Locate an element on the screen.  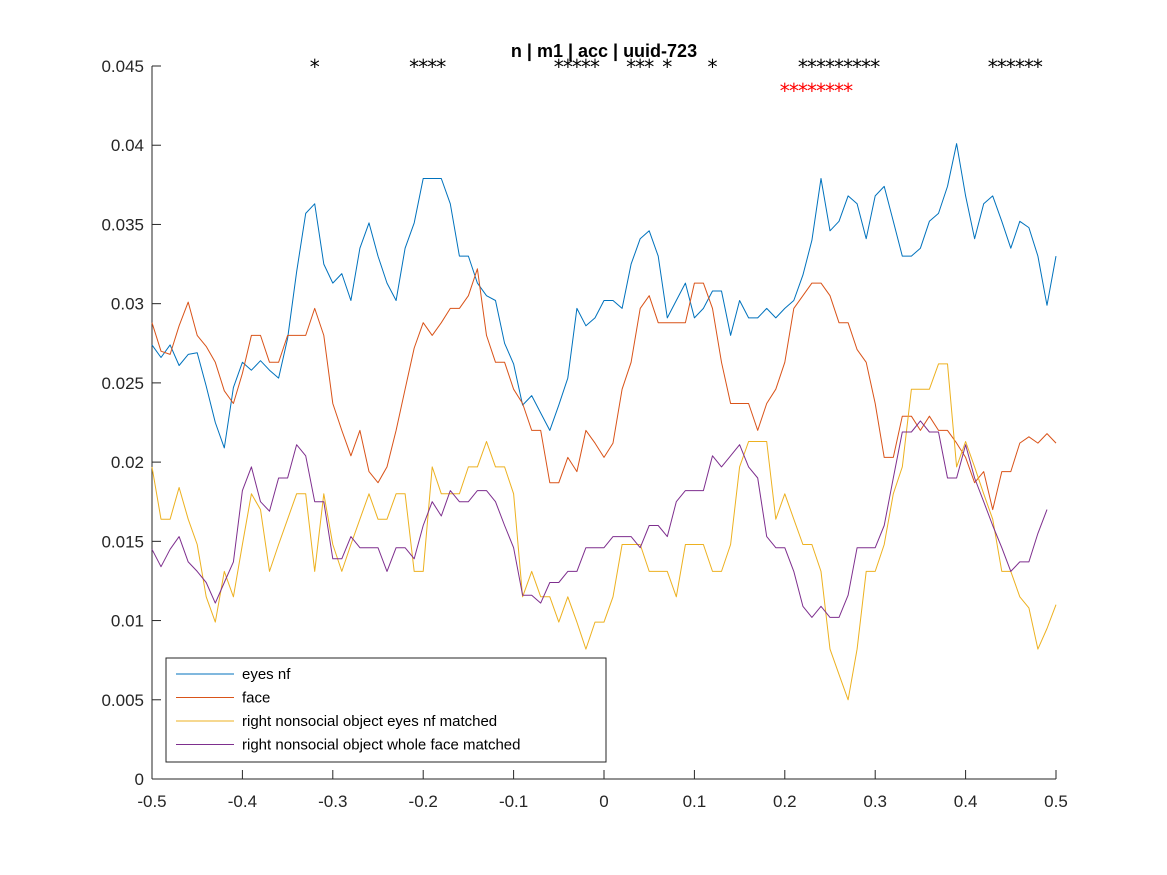
x-tick-label: 0 is located at coordinates (603, 801).